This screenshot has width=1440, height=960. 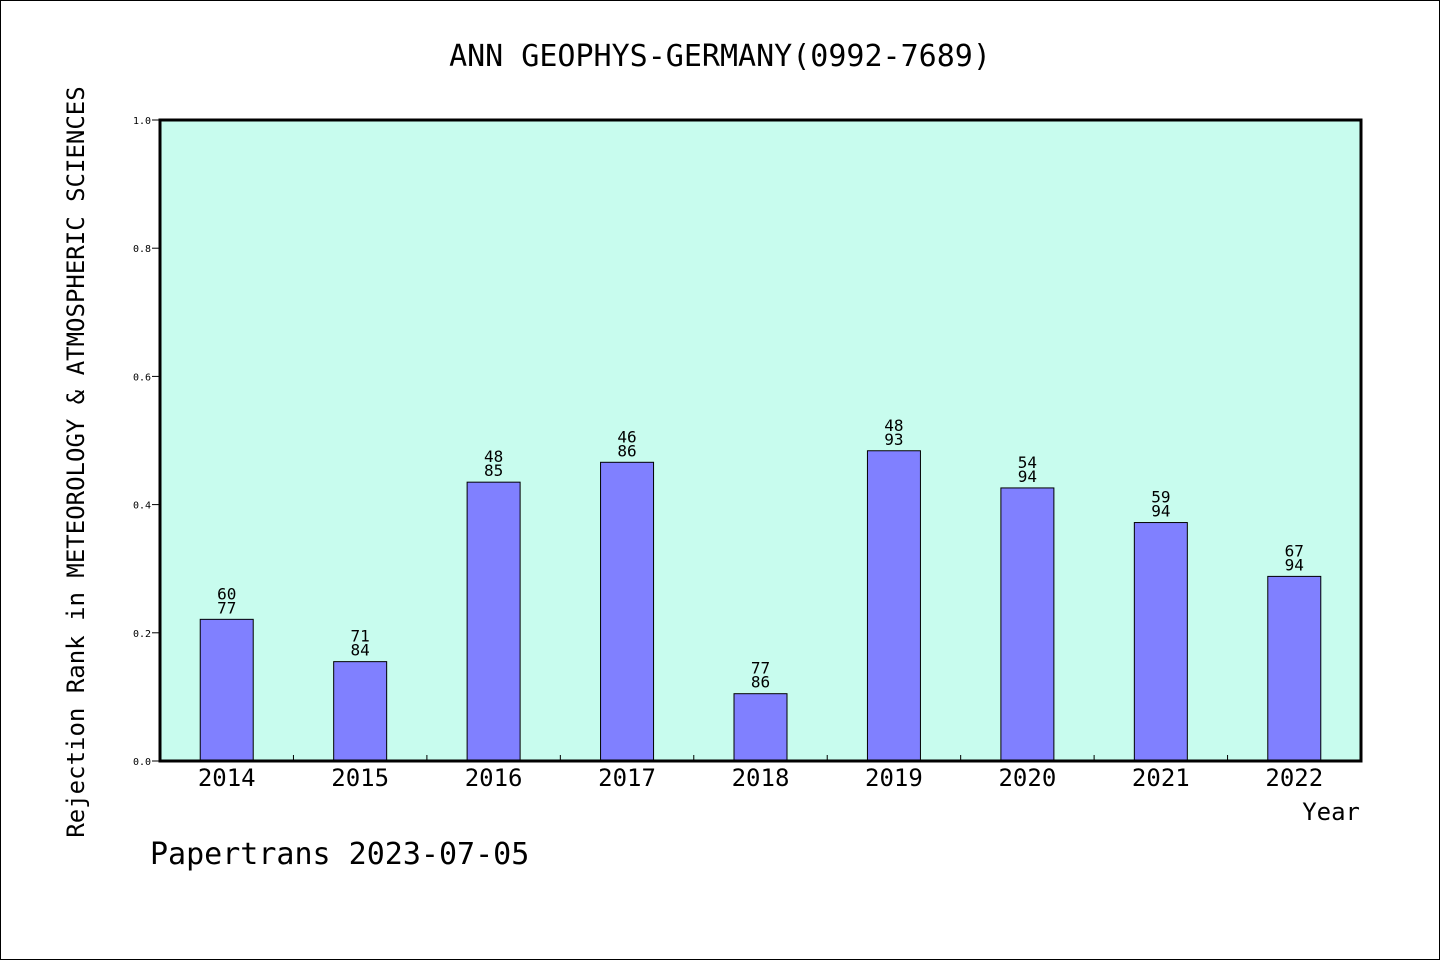 What do you see at coordinates (339, 854) in the screenshot?
I see `footer-text: Papertrans 2023-07-05` at bounding box center [339, 854].